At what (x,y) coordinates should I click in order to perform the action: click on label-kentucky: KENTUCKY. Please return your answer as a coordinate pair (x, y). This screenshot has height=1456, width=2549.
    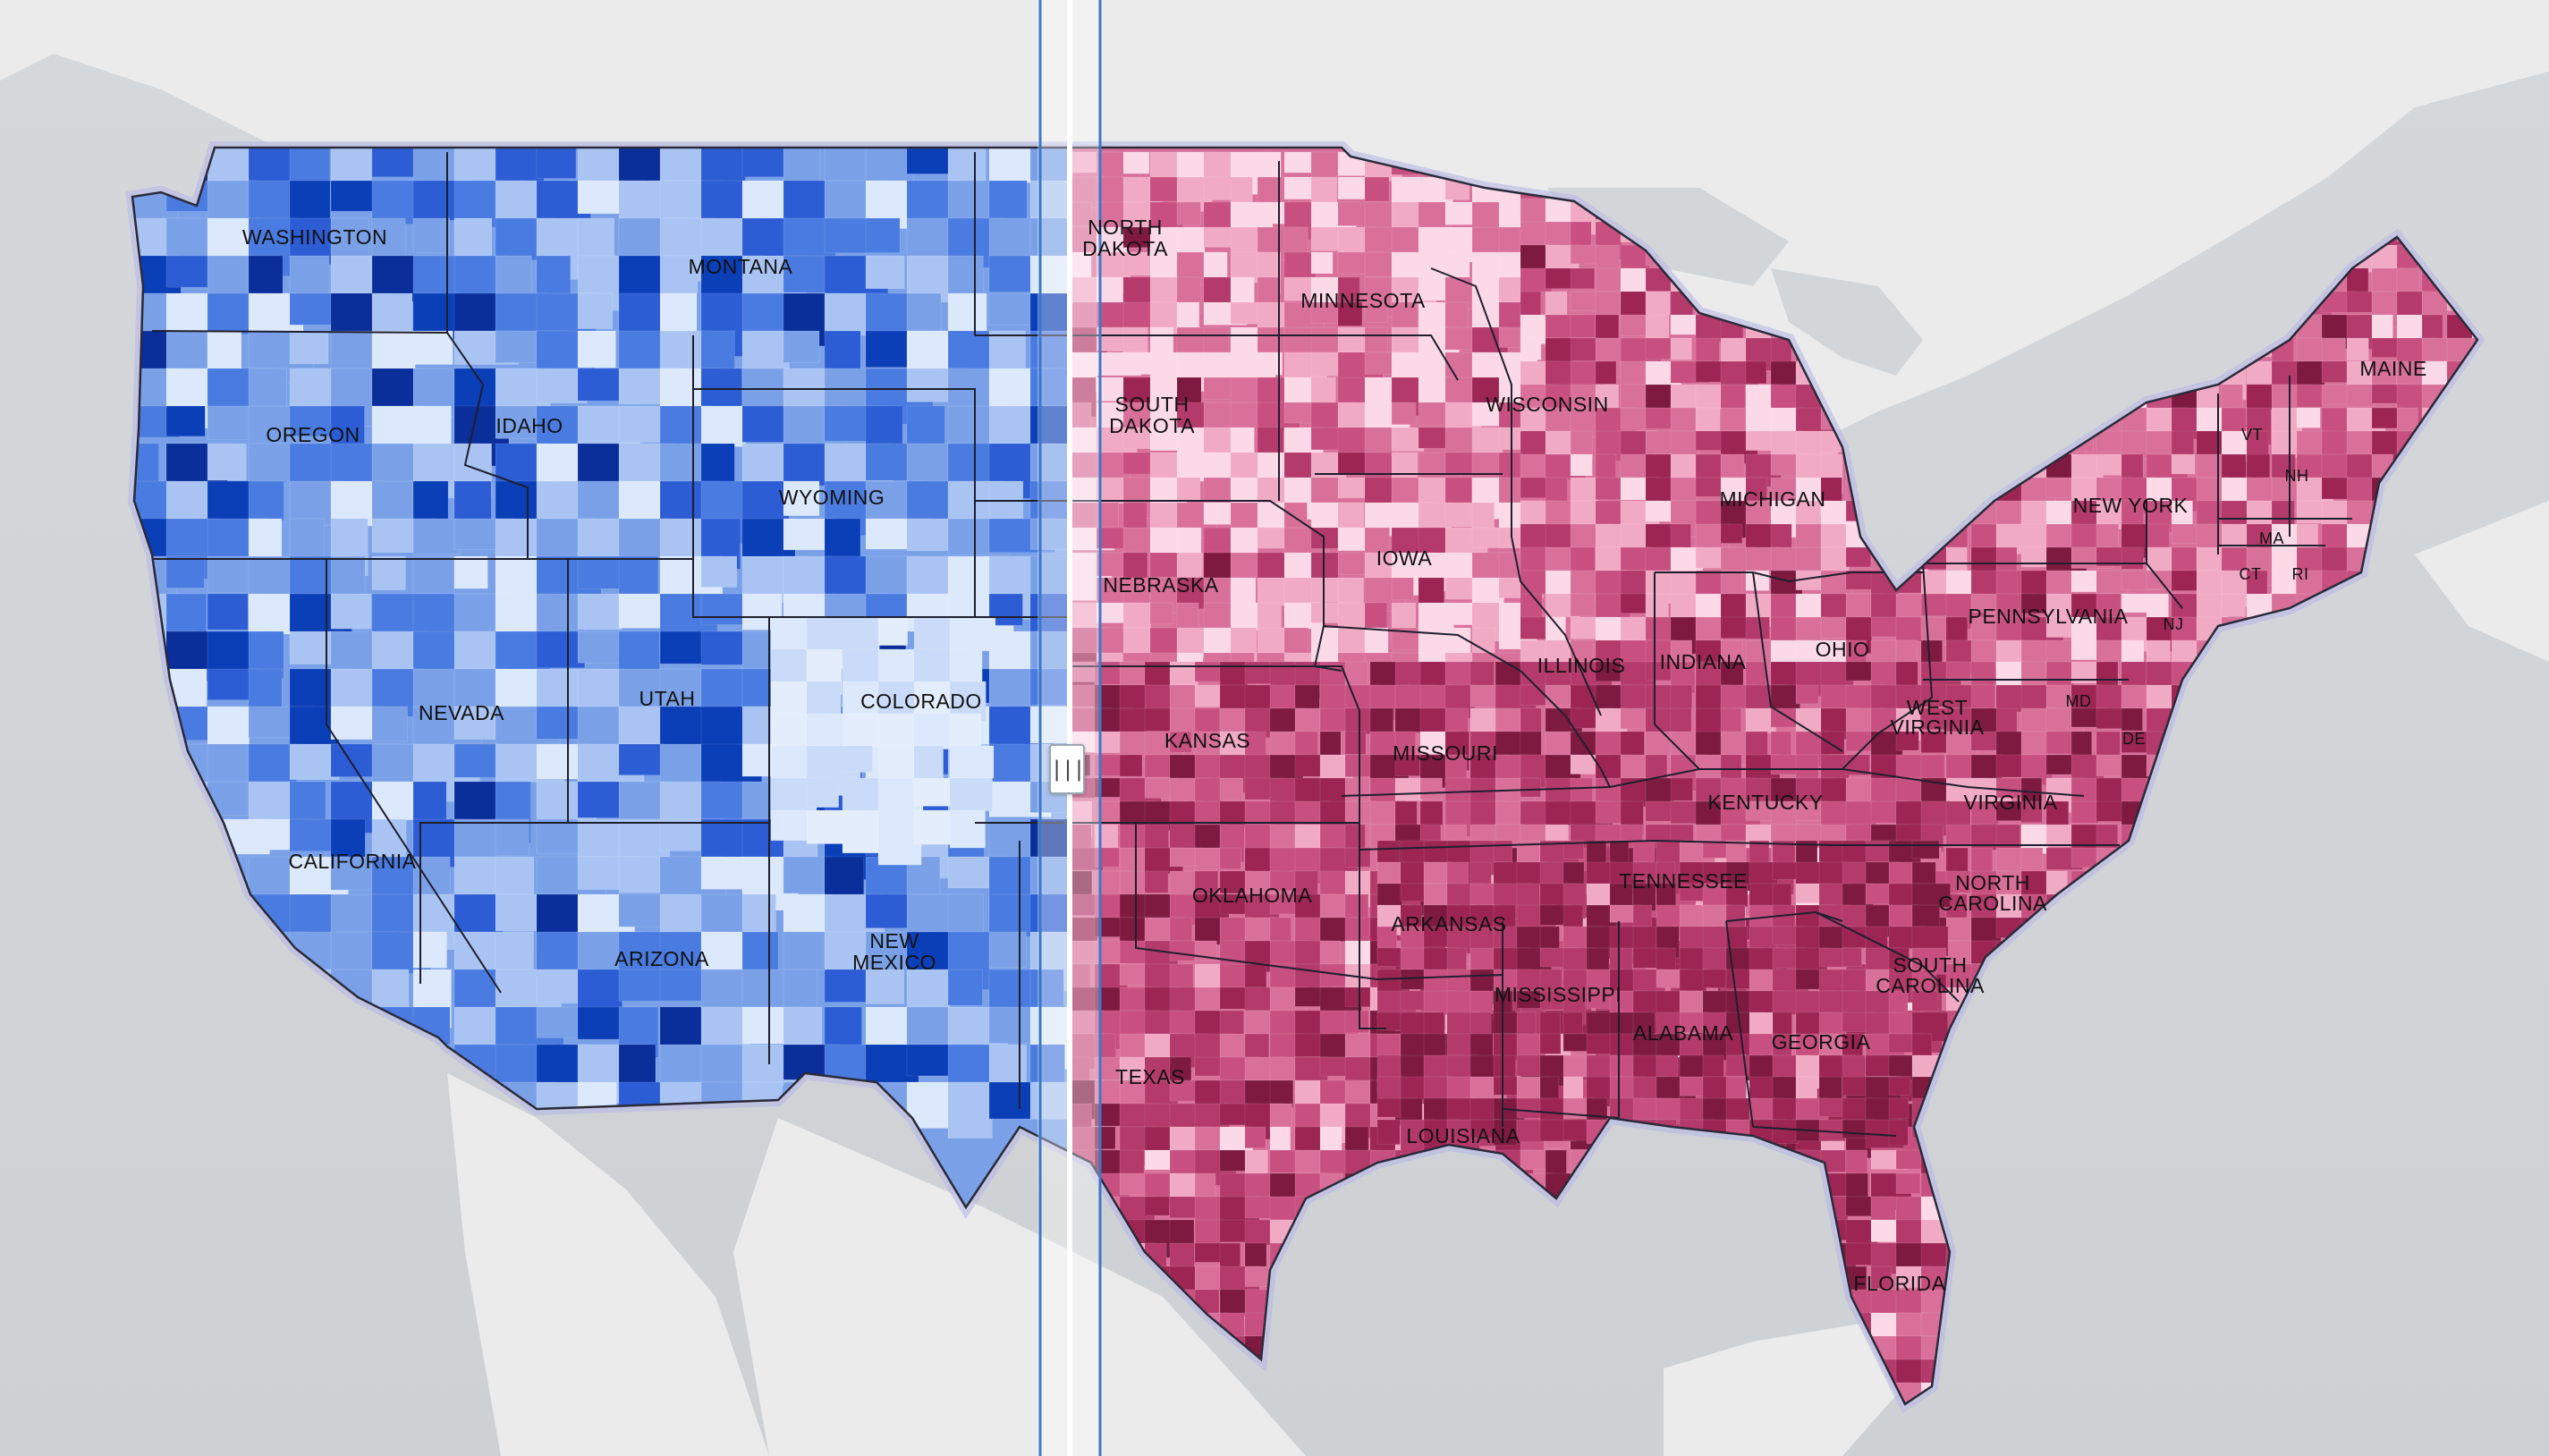
    Looking at the image, I should click on (1765, 802).